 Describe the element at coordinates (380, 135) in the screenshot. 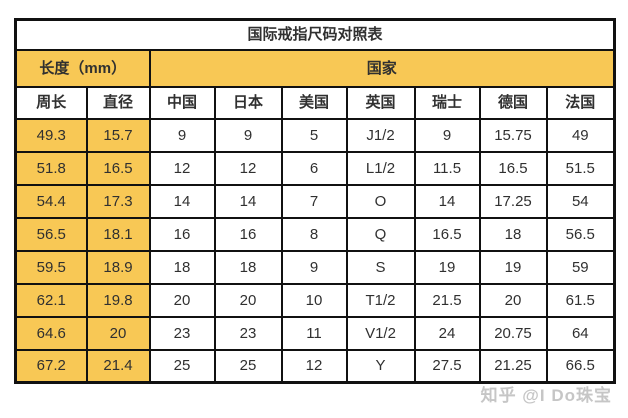

I see `size-cell: J1/2` at that location.